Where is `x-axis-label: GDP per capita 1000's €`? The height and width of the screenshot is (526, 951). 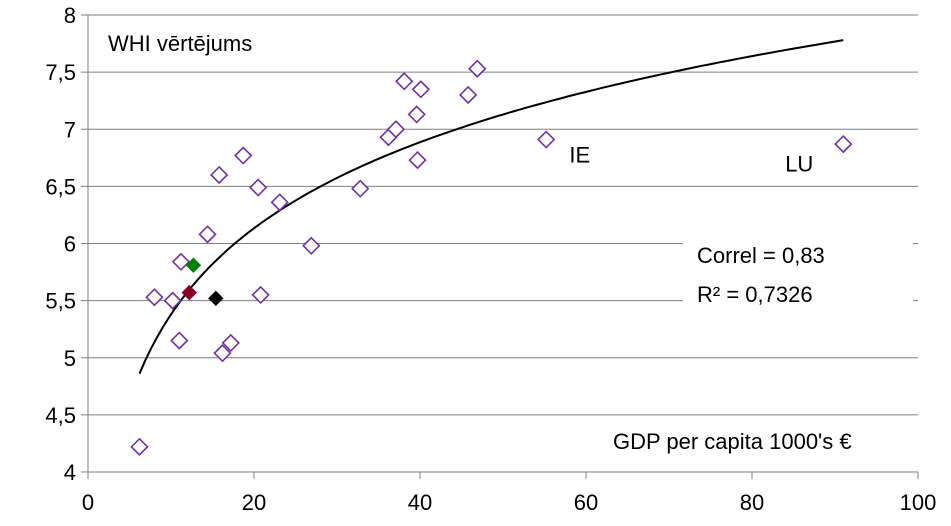
x-axis-label: GDP per capita 1000's € is located at coordinates (732, 441).